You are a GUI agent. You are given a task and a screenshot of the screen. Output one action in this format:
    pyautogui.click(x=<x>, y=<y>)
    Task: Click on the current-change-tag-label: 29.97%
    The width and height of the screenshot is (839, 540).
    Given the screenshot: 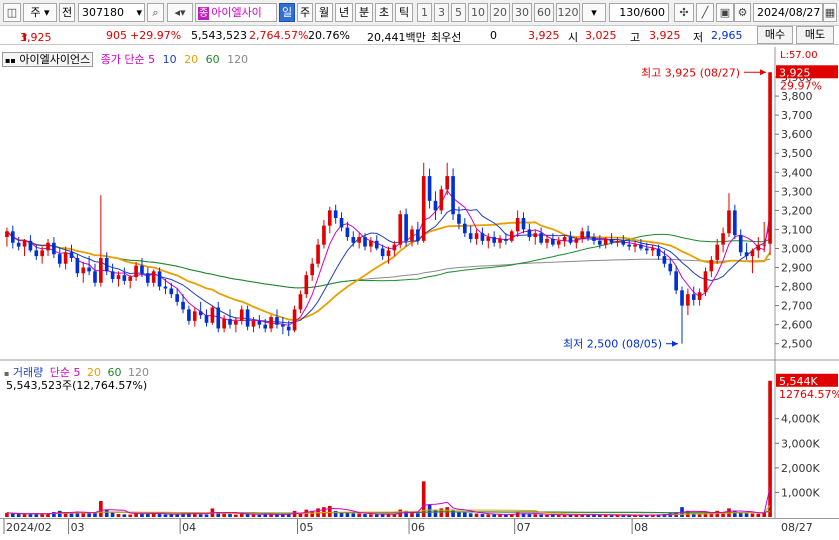 What is the action you would take?
    pyautogui.click(x=801, y=85)
    